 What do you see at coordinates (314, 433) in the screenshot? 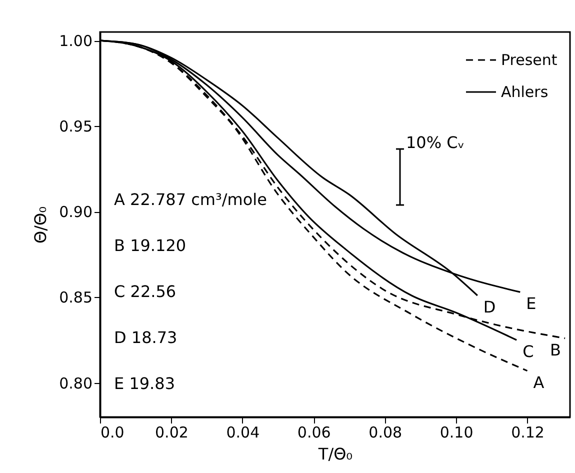
I see `x-tick-label: 0.06` at bounding box center [314, 433].